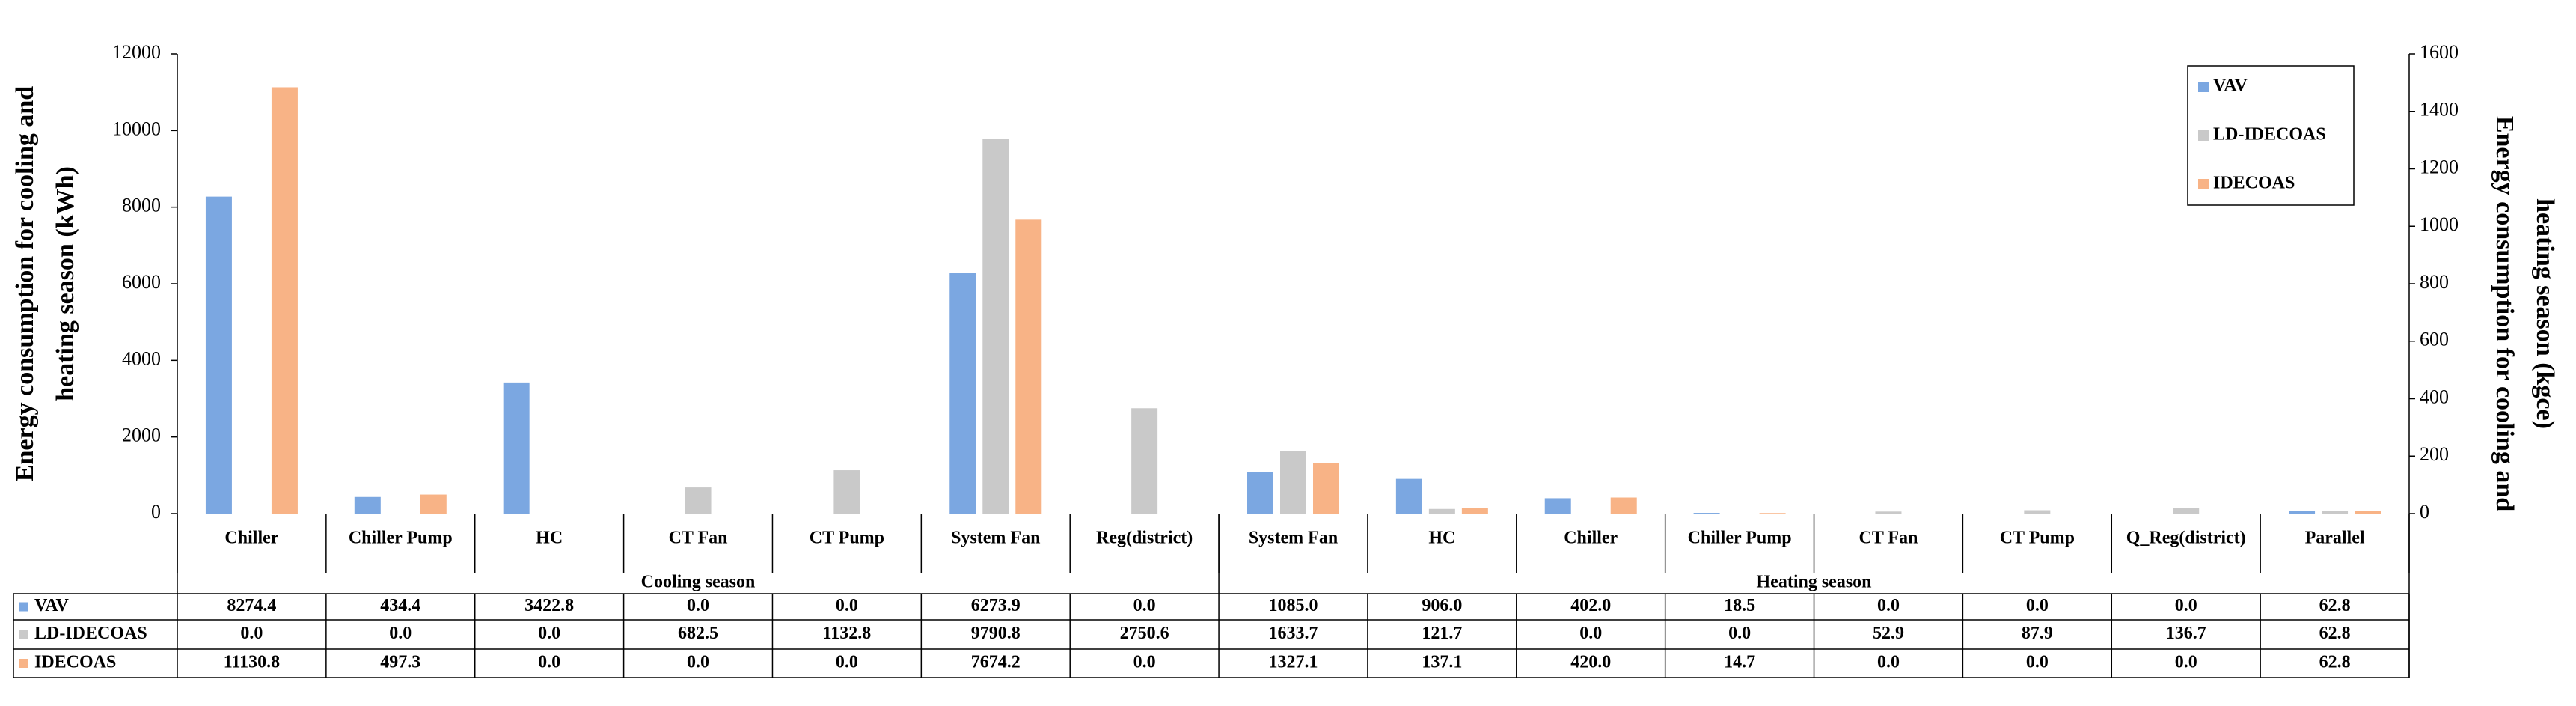  What do you see at coordinates (136, 52) in the screenshot?
I see `y-tick-label: 12000` at bounding box center [136, 52].